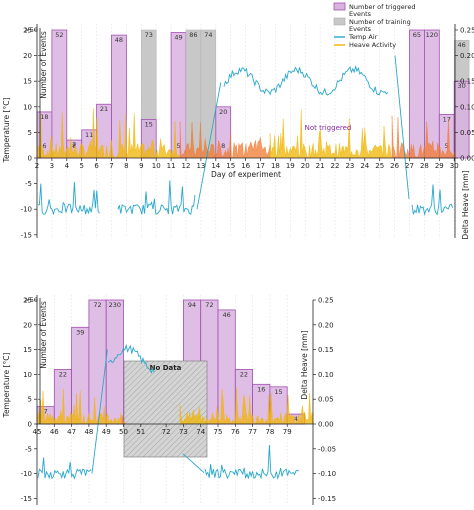 This screenshot has width=474, height=510. What do you see at coordinates (26, 235) in the screenshot?
I see `temp-tick-label-8: -15` at bounding box center [26, 235].